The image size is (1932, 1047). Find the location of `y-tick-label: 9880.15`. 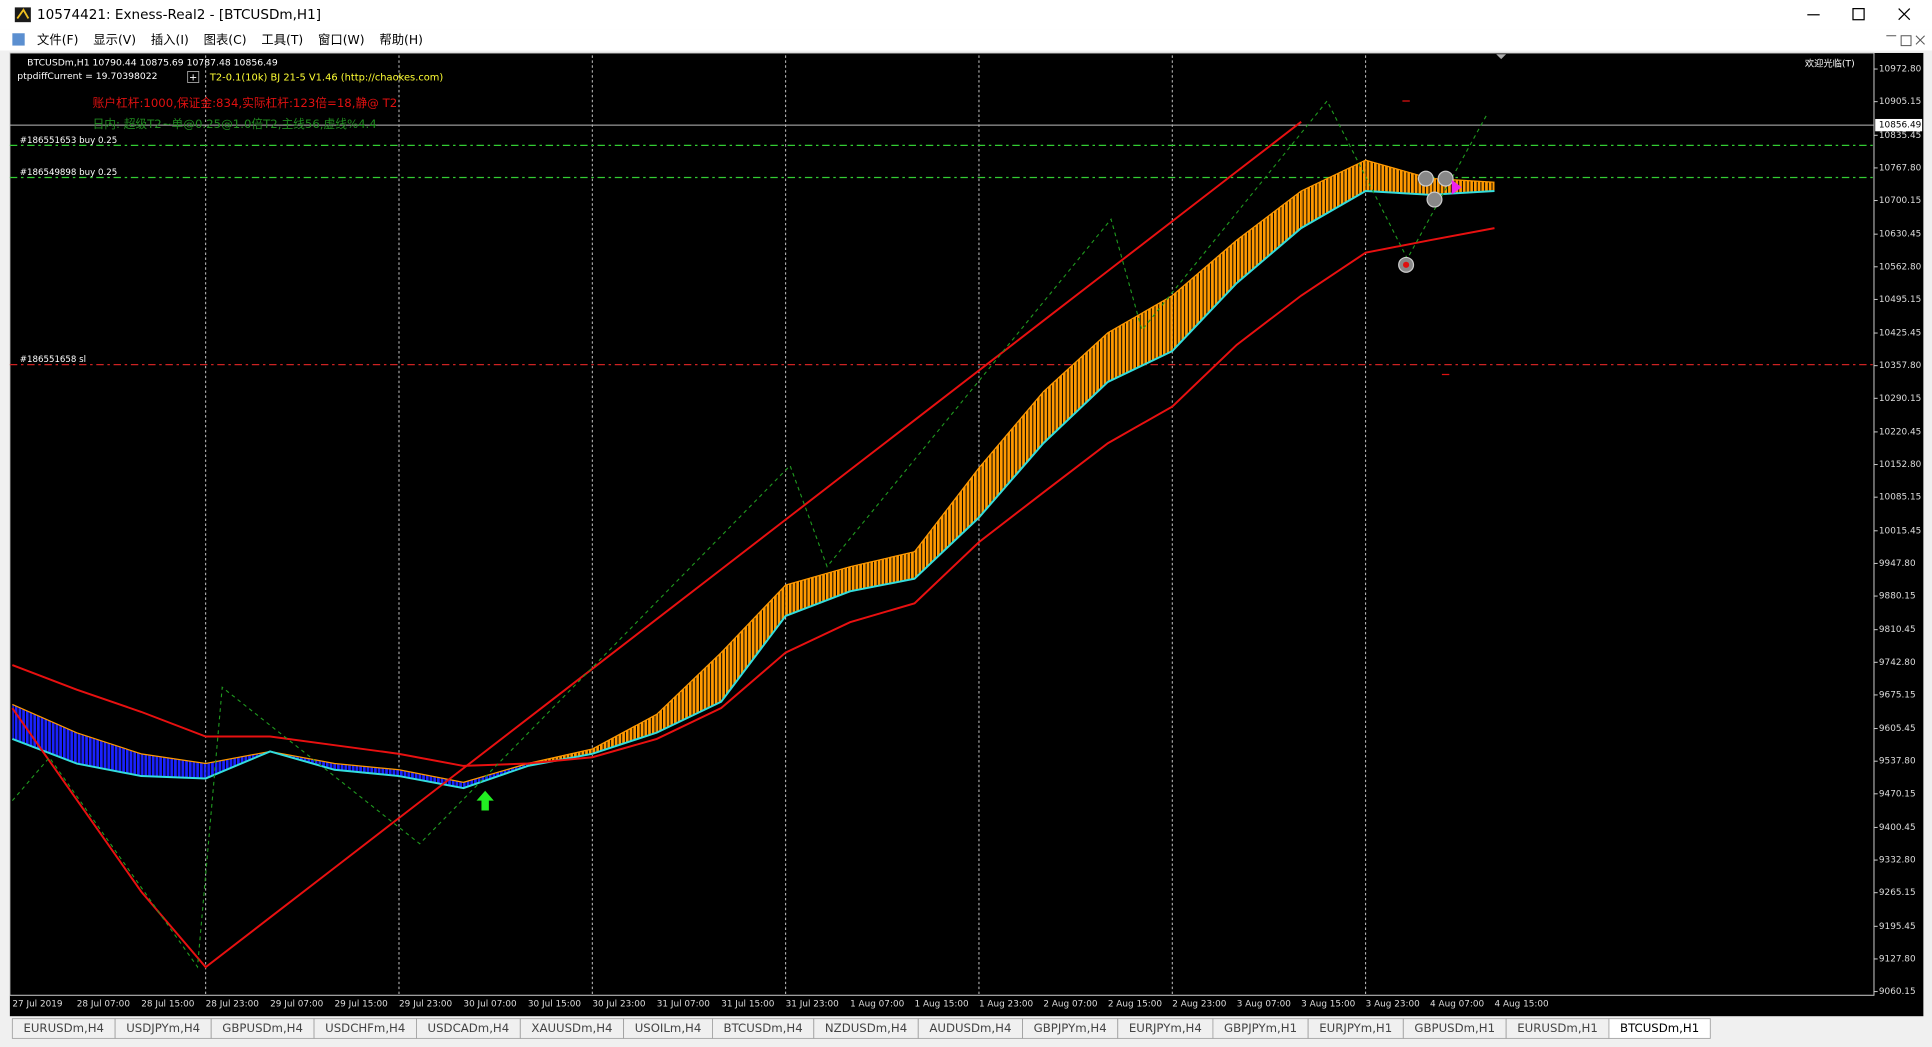

y-tick-label: 9880.15 is located at coordinates (1897, 597).